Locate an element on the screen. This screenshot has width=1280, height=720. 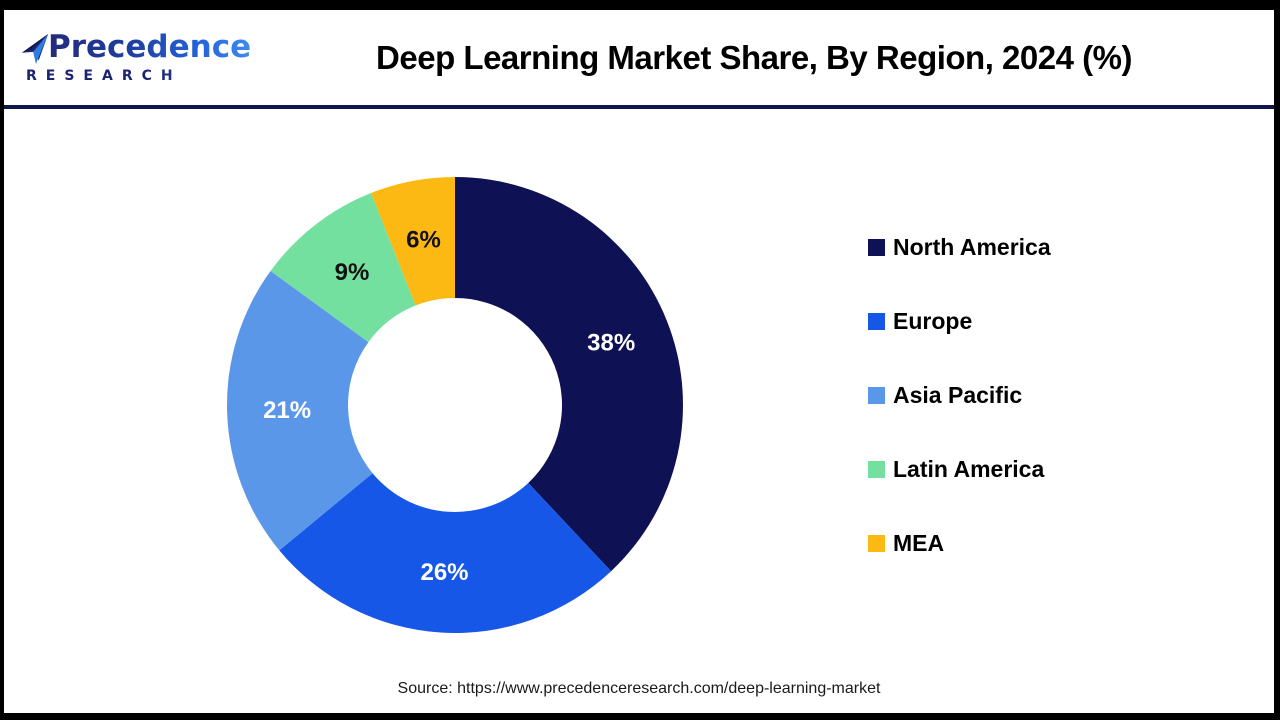
precedence-research-logo: Precedence RESEARCH is located at coordinates (127, 57).